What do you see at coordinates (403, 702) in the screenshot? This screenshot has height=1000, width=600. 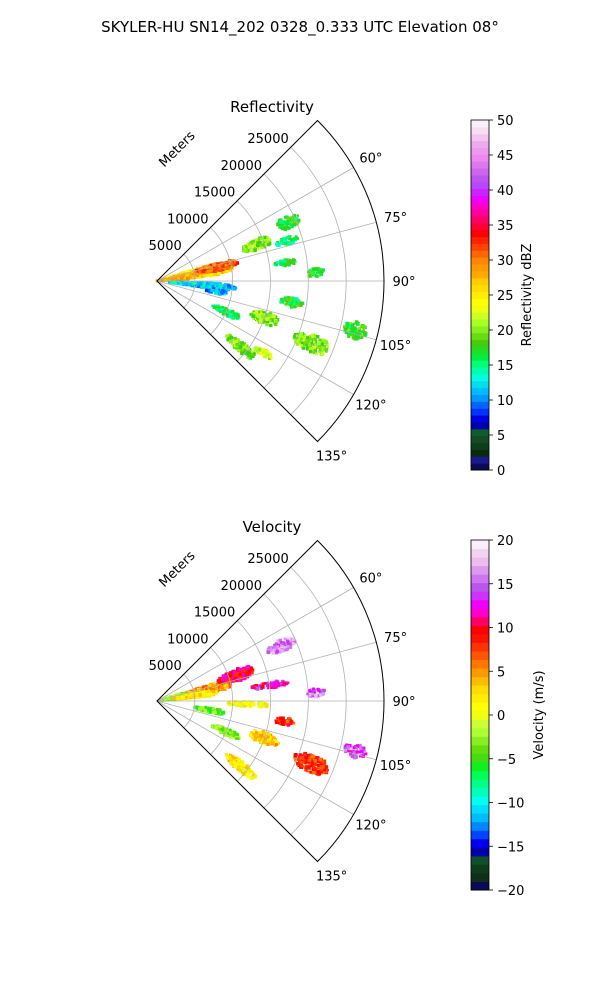 I see `azimuth-tick-label: 90°` at bounding box center [403, 702].